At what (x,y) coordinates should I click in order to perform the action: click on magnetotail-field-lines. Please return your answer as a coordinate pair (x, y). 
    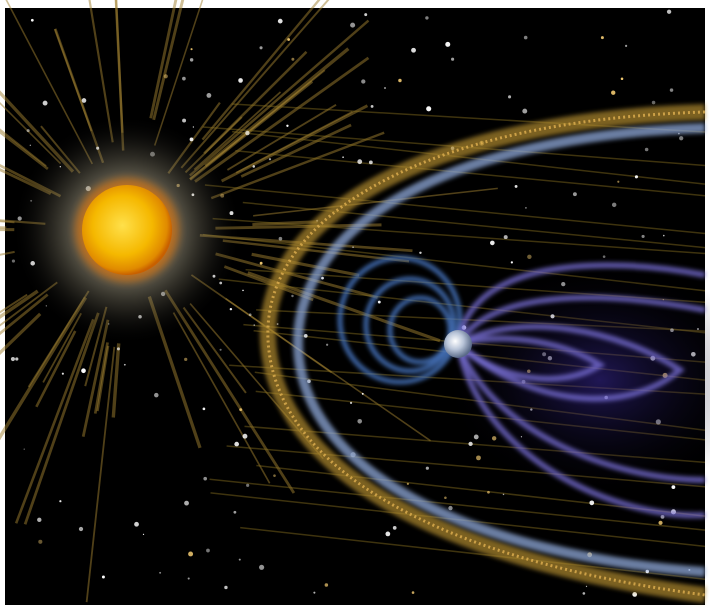
    Looking at the image, I should click on (580, 390).